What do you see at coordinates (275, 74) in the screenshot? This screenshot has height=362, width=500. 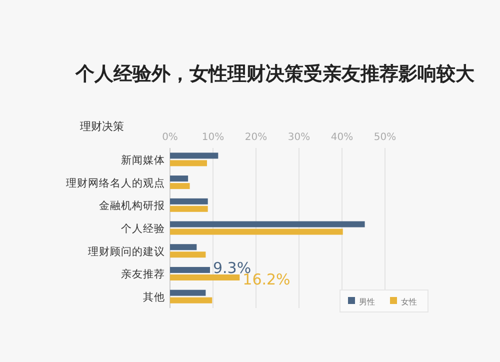 I see `chart-title: 个人经验外，女性理财决策受亲友推荐影响较大` at bounding box center [275, 74].